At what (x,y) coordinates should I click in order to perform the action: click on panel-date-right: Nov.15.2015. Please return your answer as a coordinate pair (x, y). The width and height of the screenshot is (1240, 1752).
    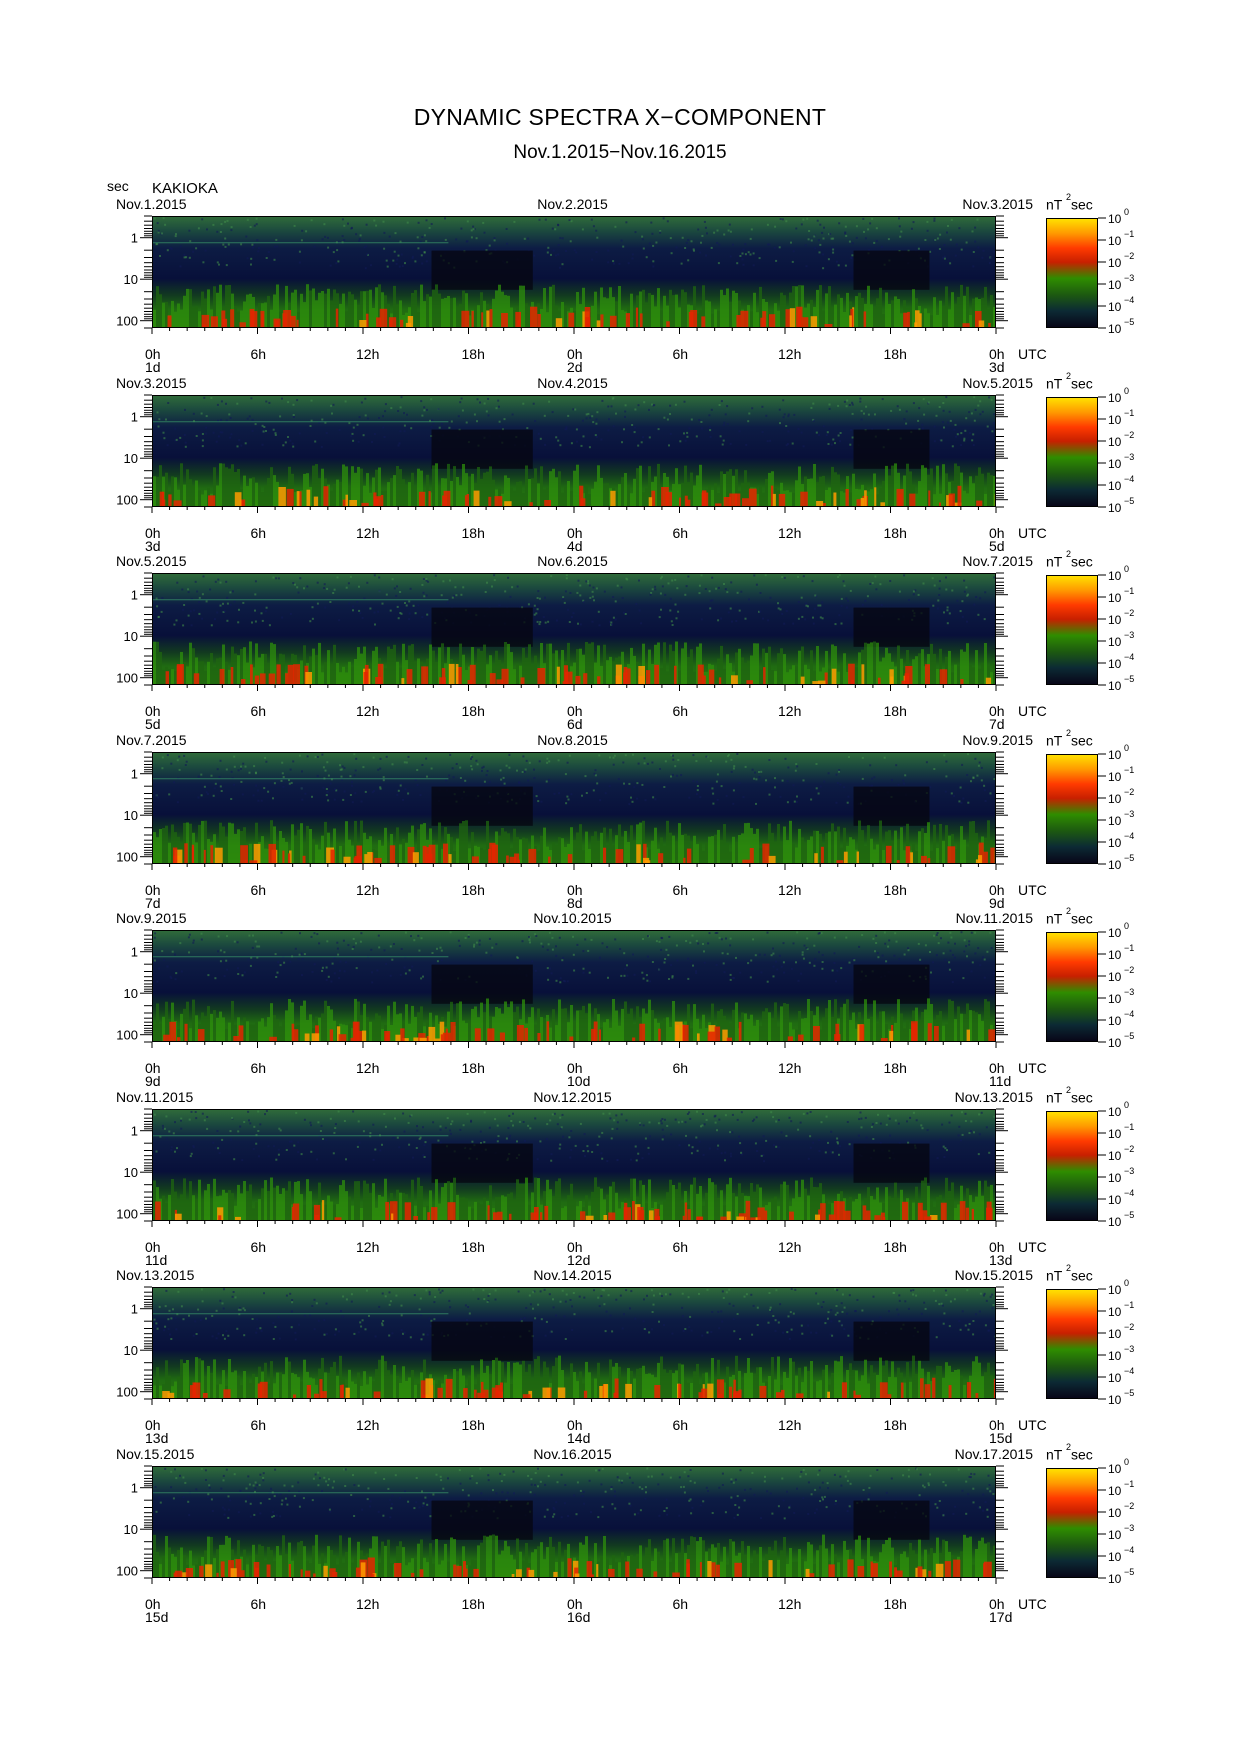
    Looking at the image, I should click on (993, 1275).